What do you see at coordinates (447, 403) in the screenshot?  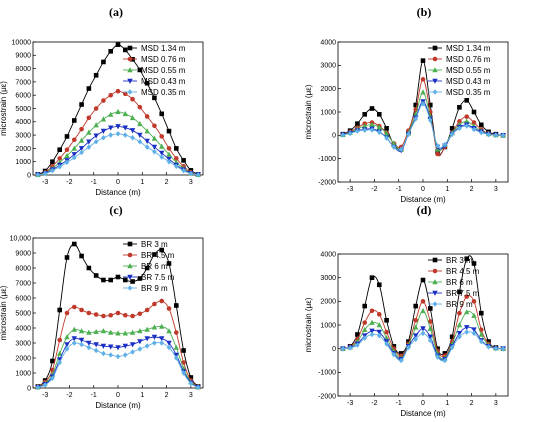 I see `x-tick-label: 1` at bounding box center [447, 403].